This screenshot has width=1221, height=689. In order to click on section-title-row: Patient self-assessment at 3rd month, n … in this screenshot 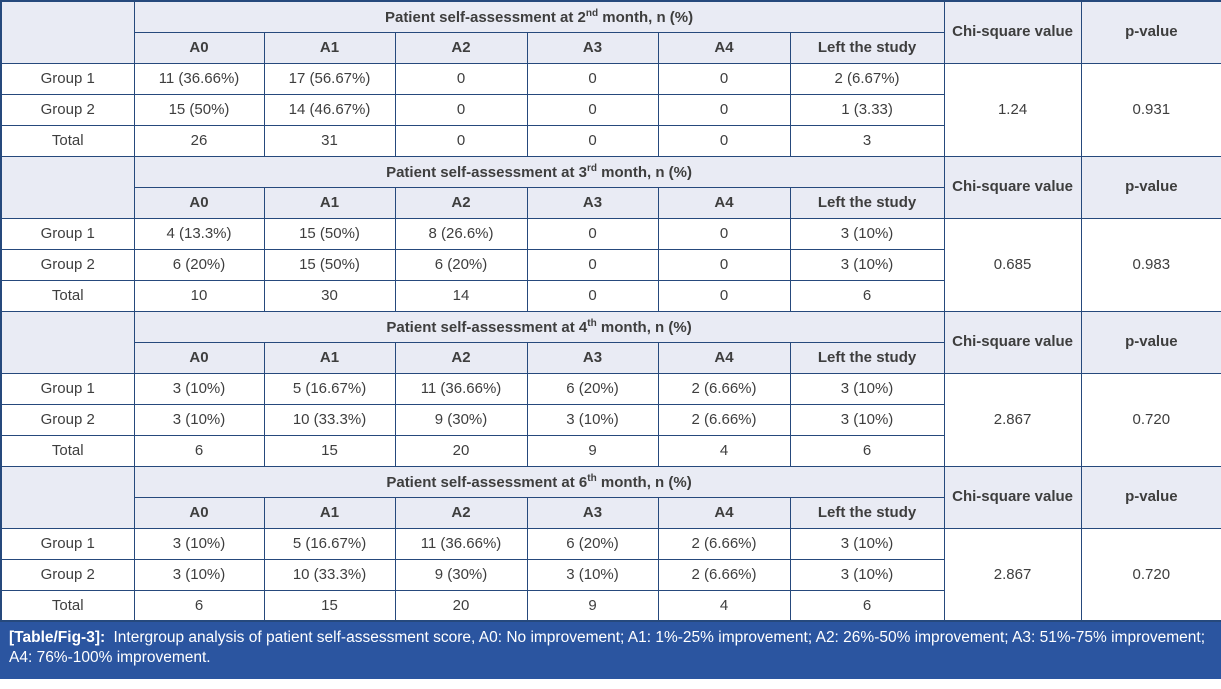, I will do `click(610, 187)`.